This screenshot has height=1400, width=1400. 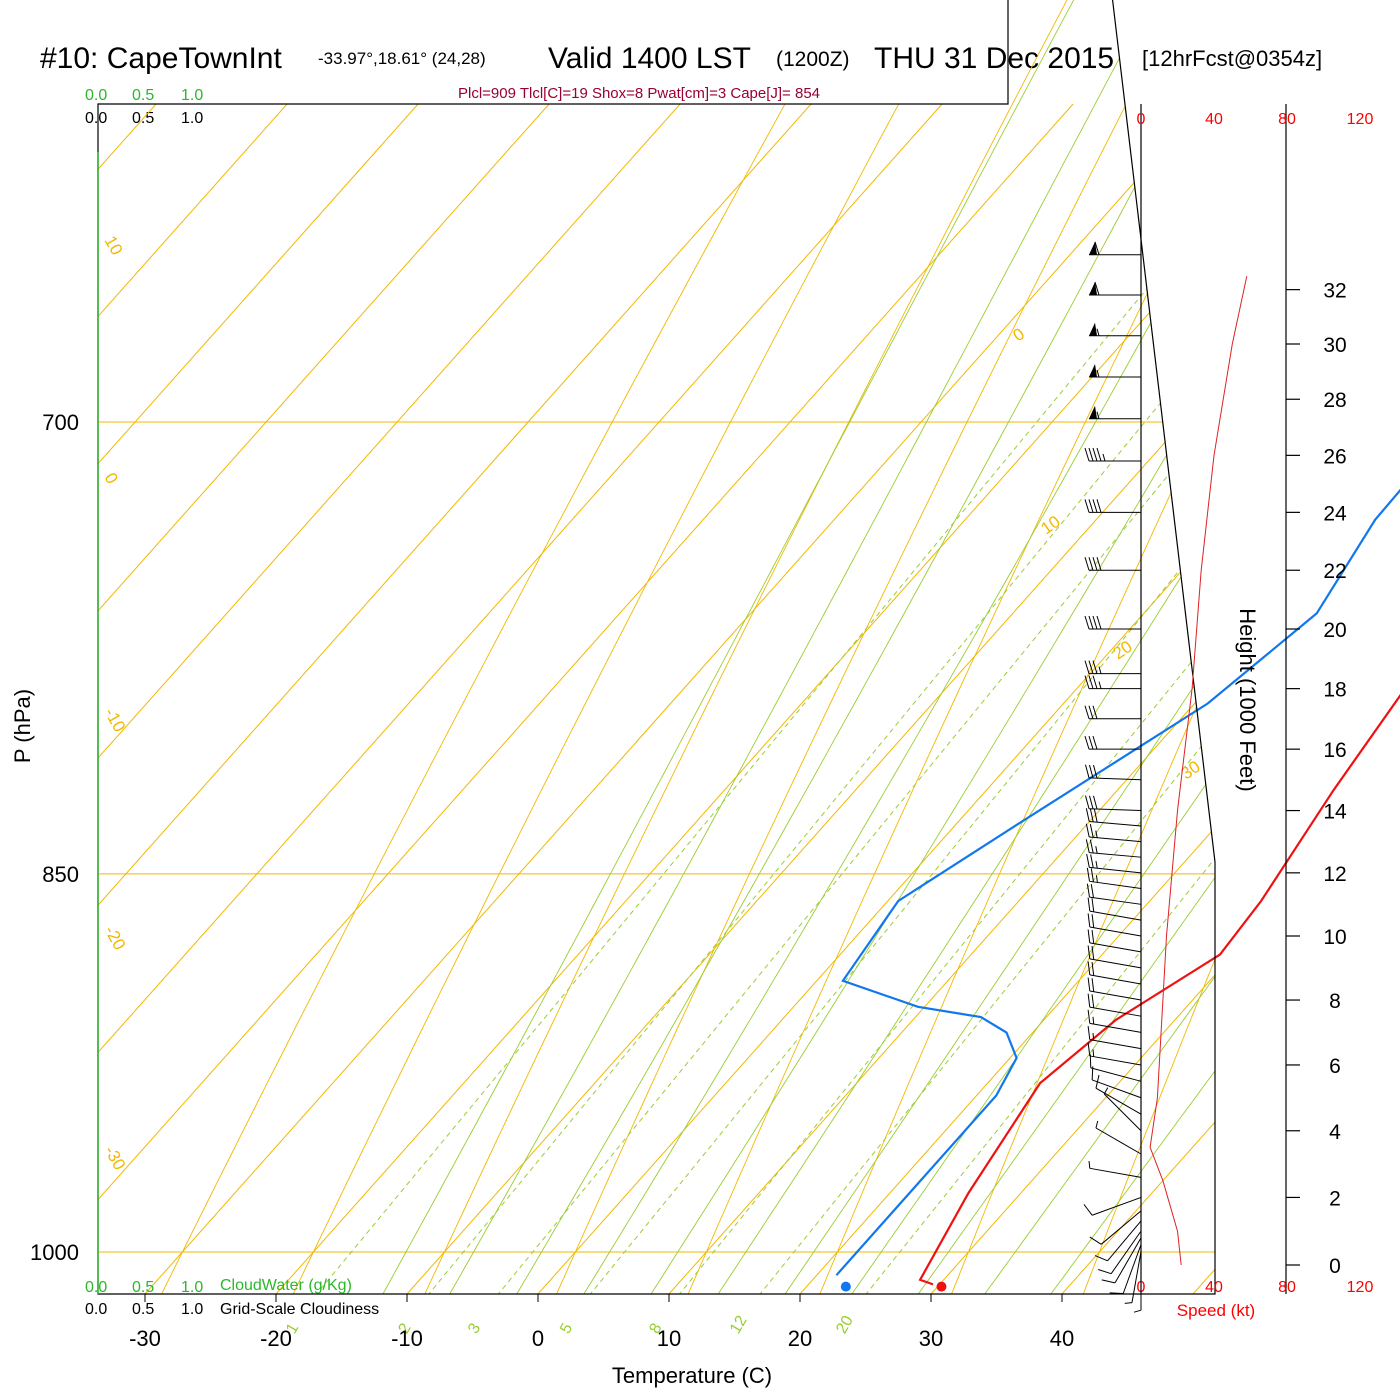 What do you see at coordinates (474, 1328) in the screenshot?
I see `mixing-ratio-label: 3` at bounding box center [474, 1328].